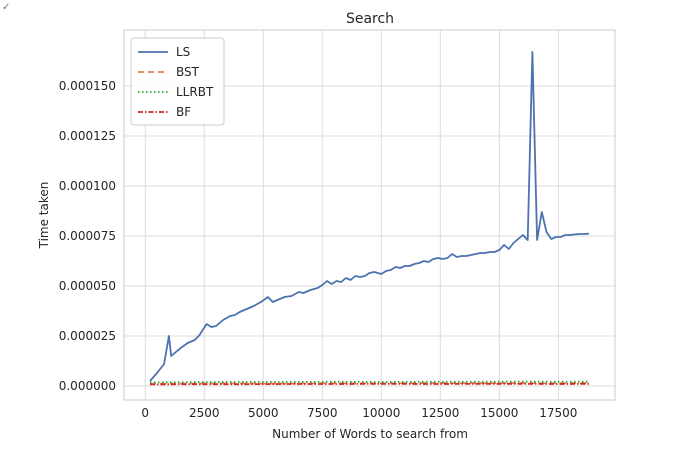 This screenshot has width=697, height=460. What do you see at coordinates (204, 413) in the screenshot?
I see `x-tick-label: 2500` at bounding box center [204, 413].